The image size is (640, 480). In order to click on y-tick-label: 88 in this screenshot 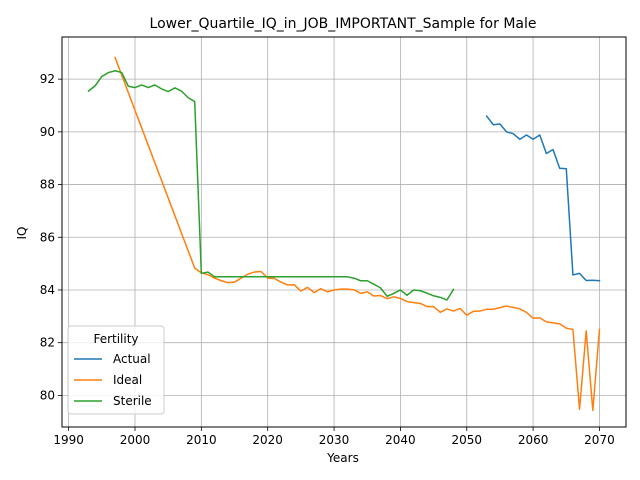, I will do `click(47, 185)`.